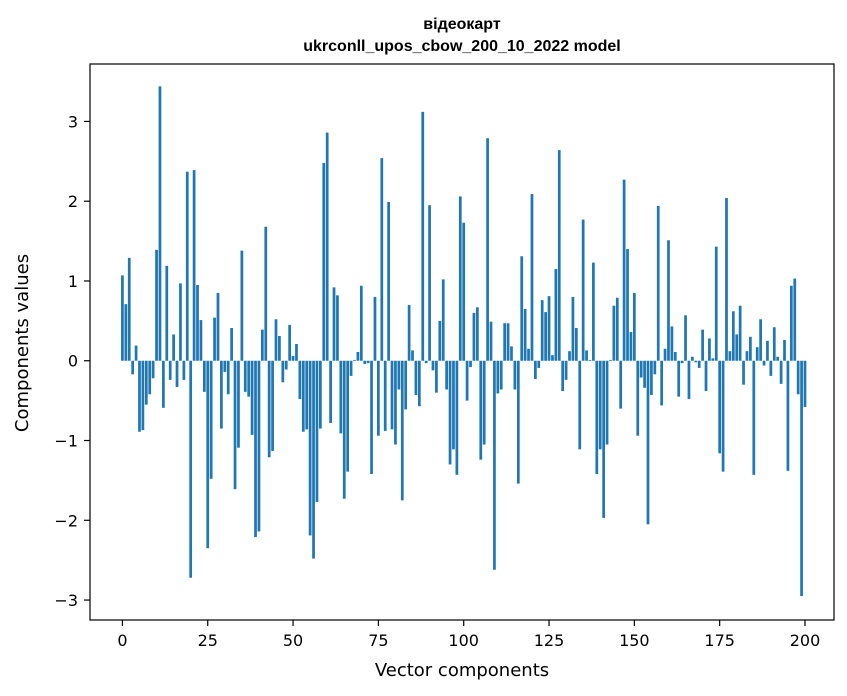  I want to click on y-tick-label: −2, so click(66, 520).